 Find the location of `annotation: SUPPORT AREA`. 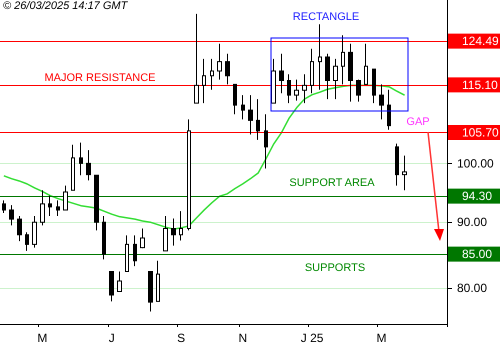

annotation: SUPPORT AREA is located at coordinates (332, 183).